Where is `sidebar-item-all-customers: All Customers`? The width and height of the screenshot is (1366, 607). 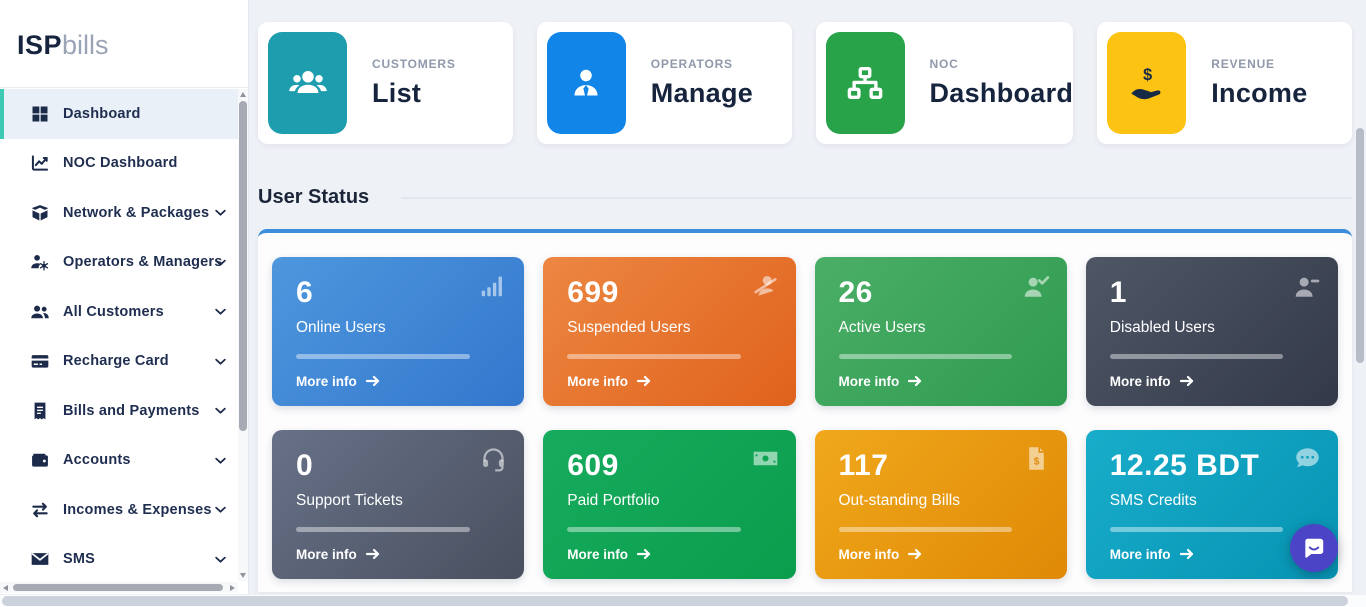 sidebar-item-all-customers: All Customers is located at coordinates (119, 312).